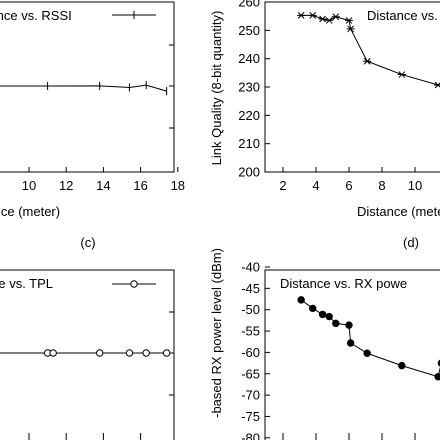  I want to click on panel-d-y-tick-label-2: 220, so click(249, 115).